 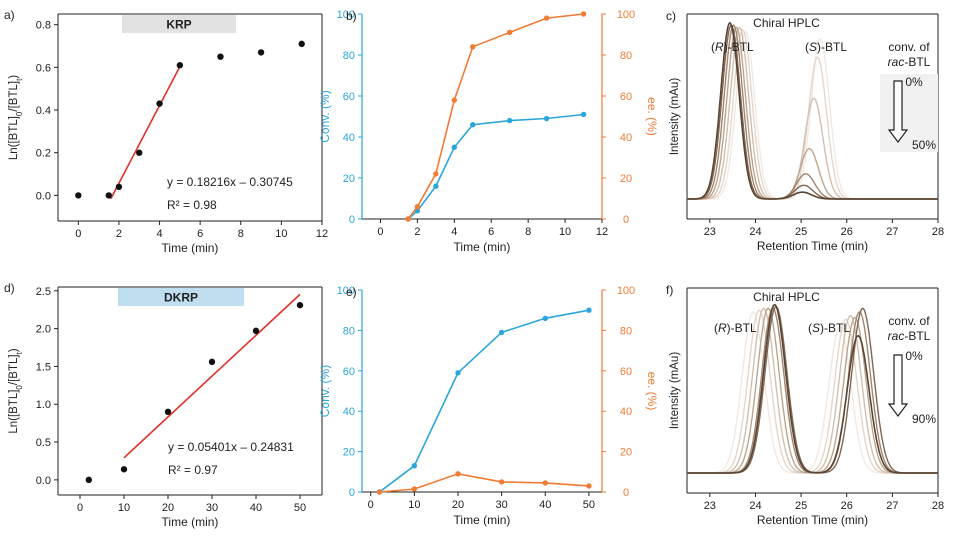 I want to click on legend-arrow-icon, so click(x=898, y=111).